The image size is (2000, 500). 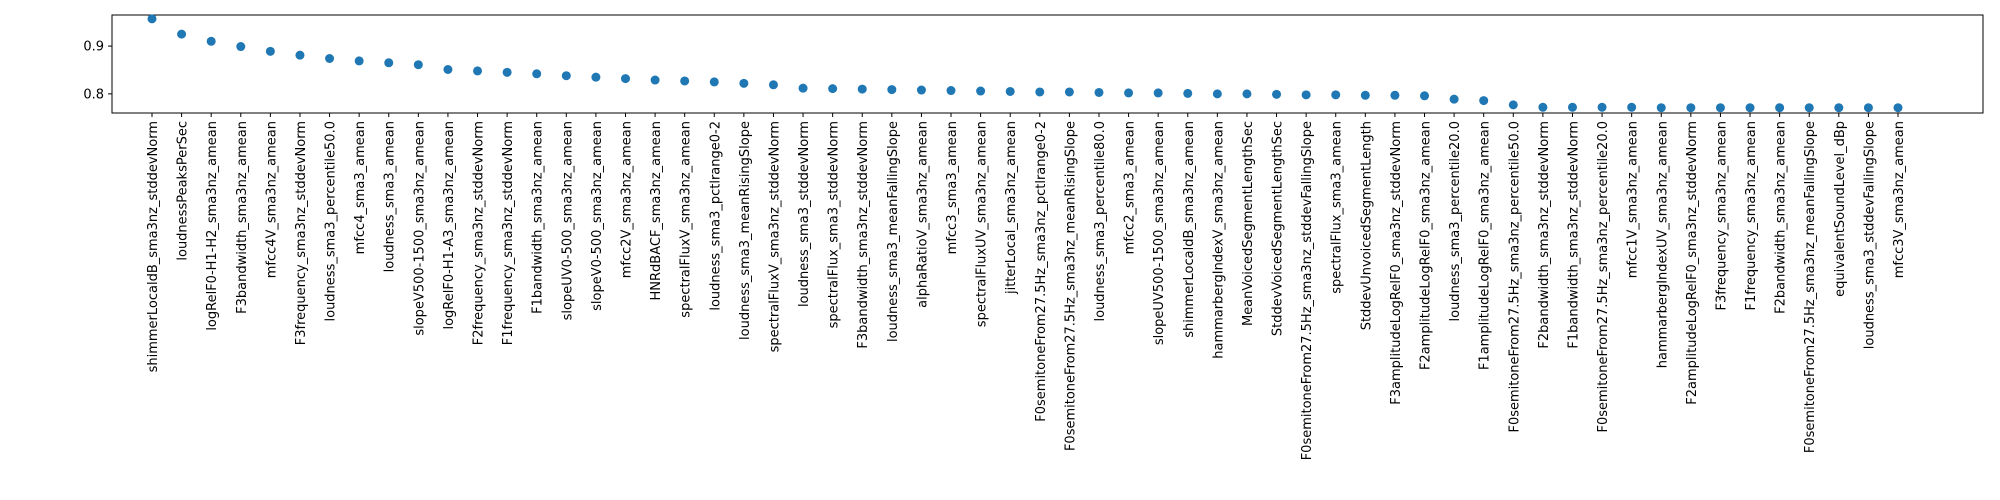 I want to click on x-tick-label: mfcc3_sma3_amean, so click(x=952, y=187).